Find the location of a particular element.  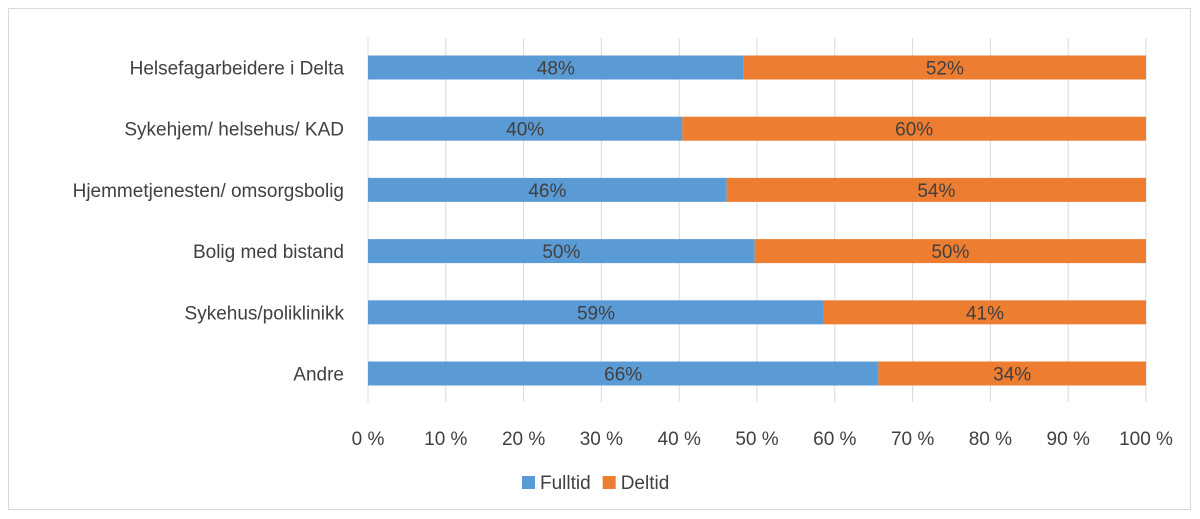

data-label-deltid-helsefagarbeidere-i-delta: 52% is located at coordinates (945, 69).